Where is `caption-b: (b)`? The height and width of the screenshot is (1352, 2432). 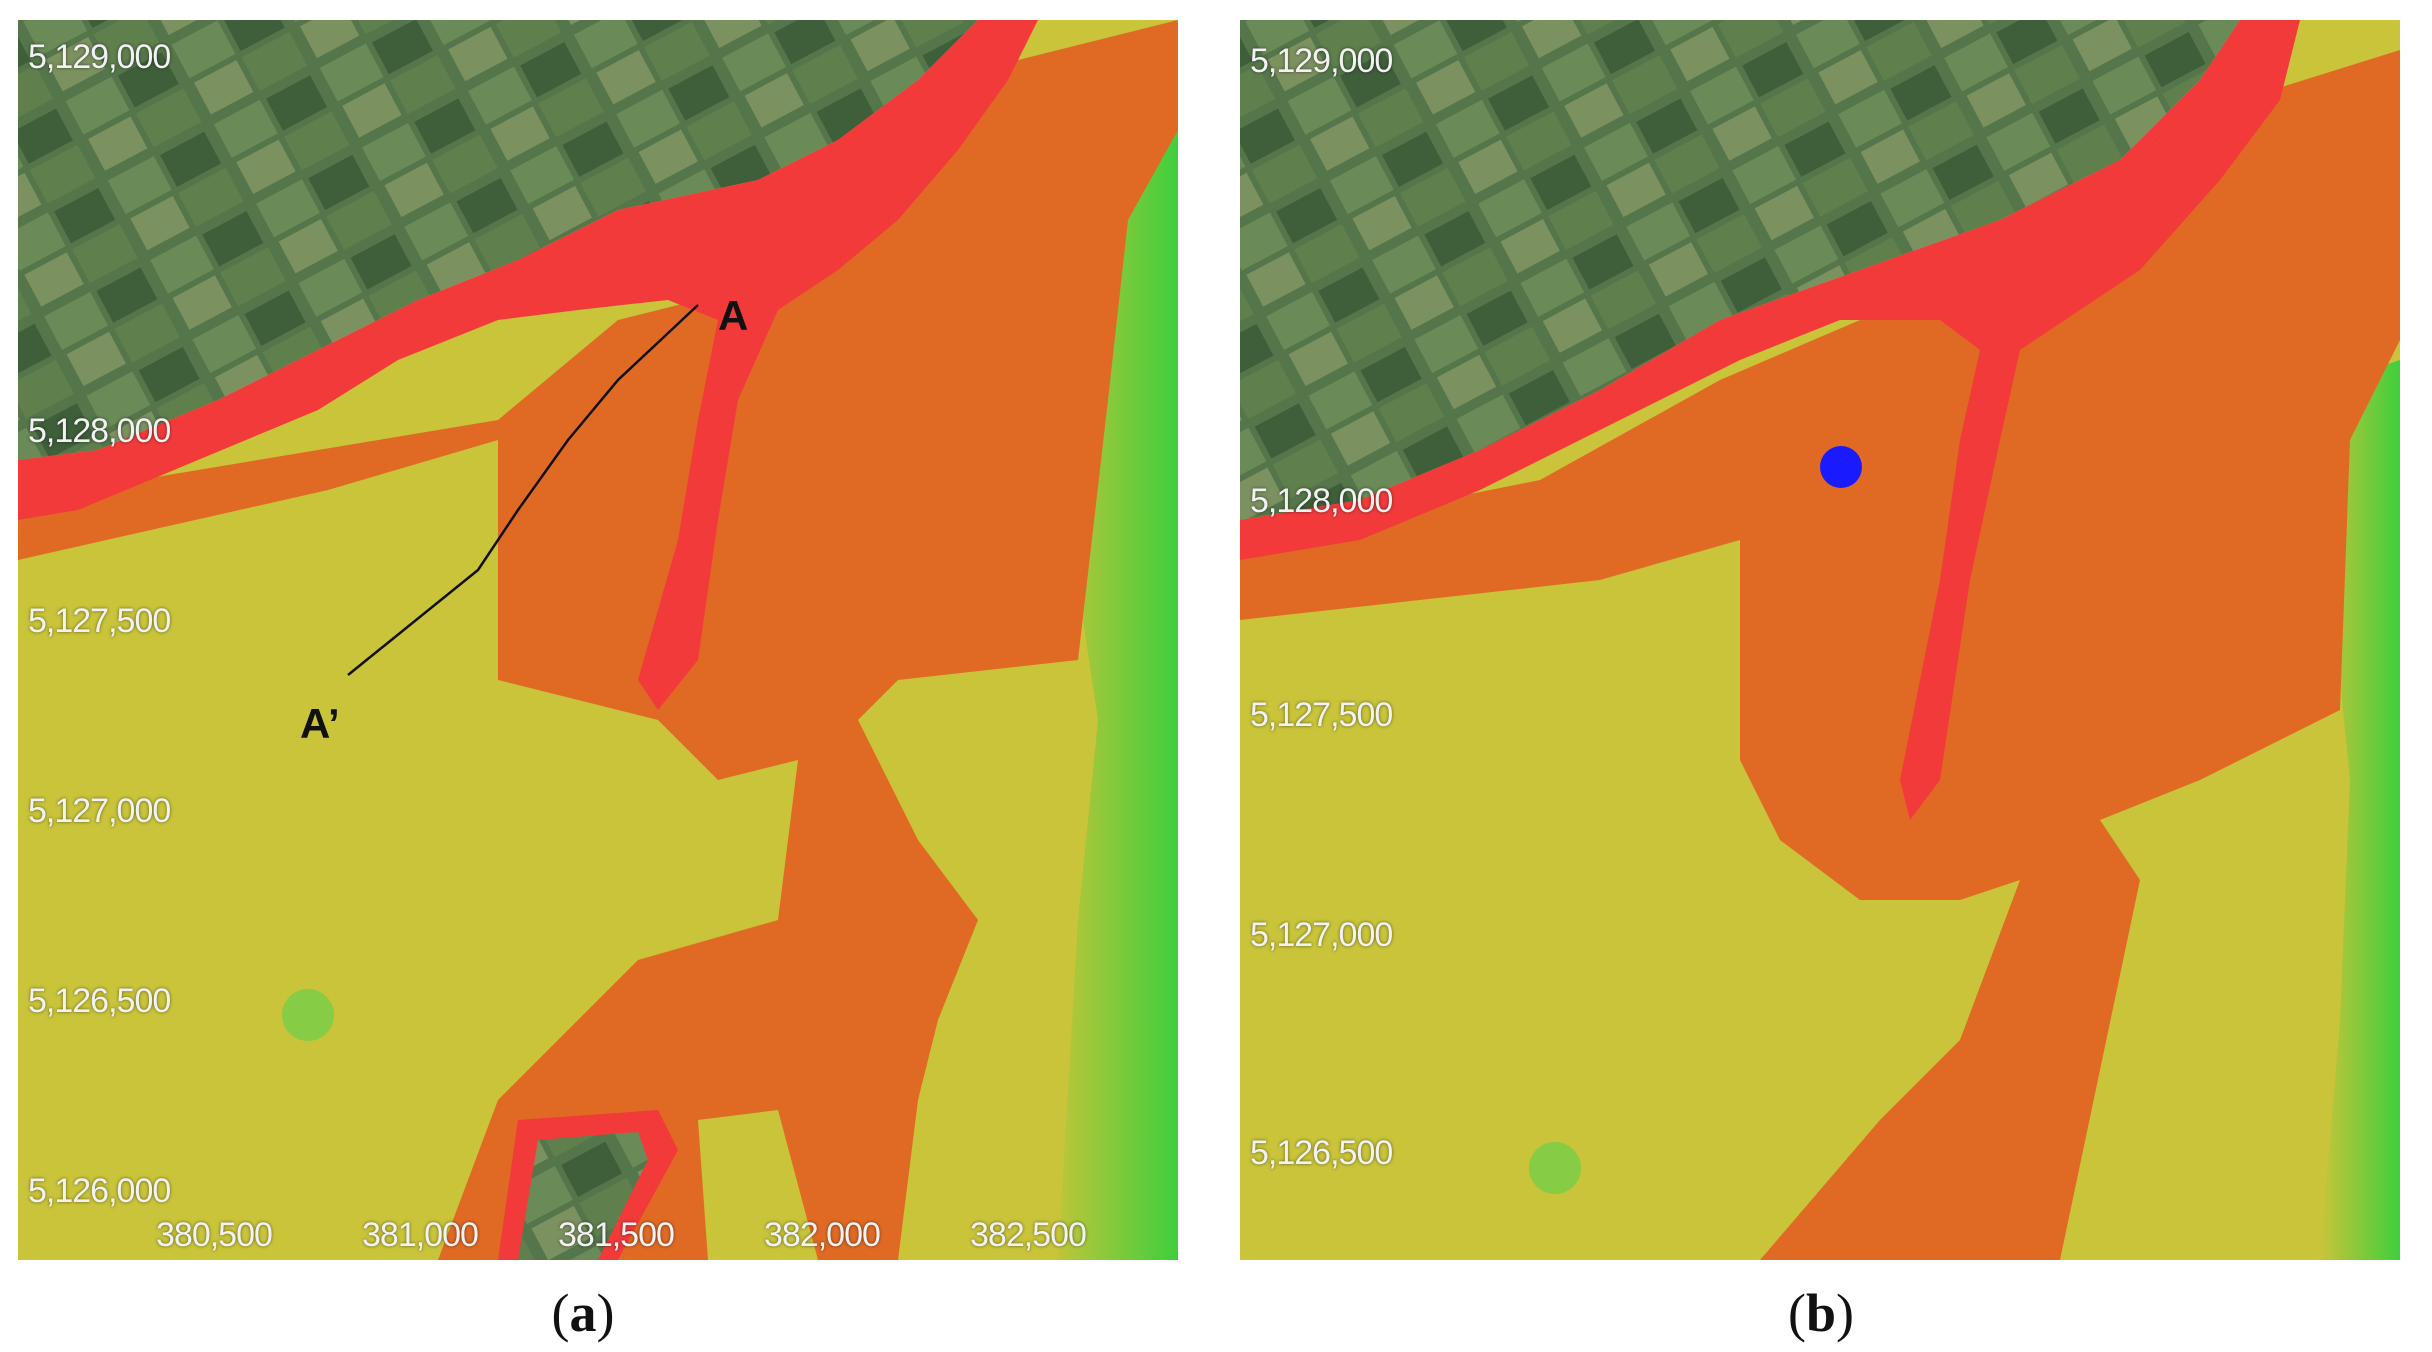
caption-b: (b) is located at coordinates (1820, 1313).